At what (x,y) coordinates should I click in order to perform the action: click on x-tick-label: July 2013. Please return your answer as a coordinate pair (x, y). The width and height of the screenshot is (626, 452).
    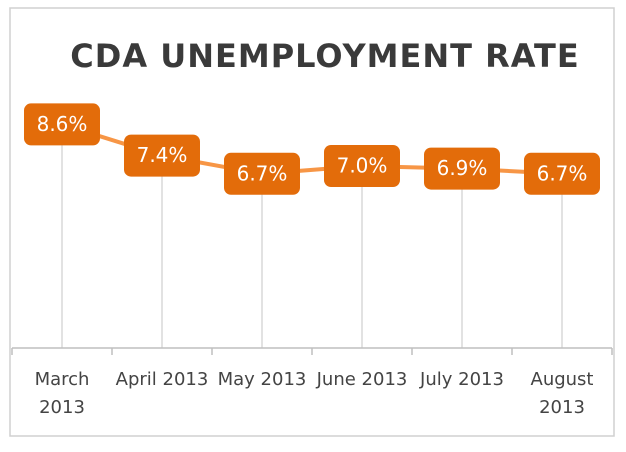
    Looking at the image, I should click on (462, 379).